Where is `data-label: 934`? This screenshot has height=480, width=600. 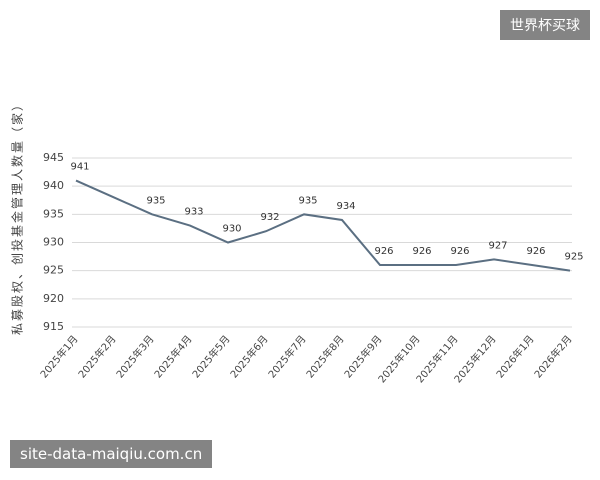 data-label: 934 is located at coordinates (345, 206).